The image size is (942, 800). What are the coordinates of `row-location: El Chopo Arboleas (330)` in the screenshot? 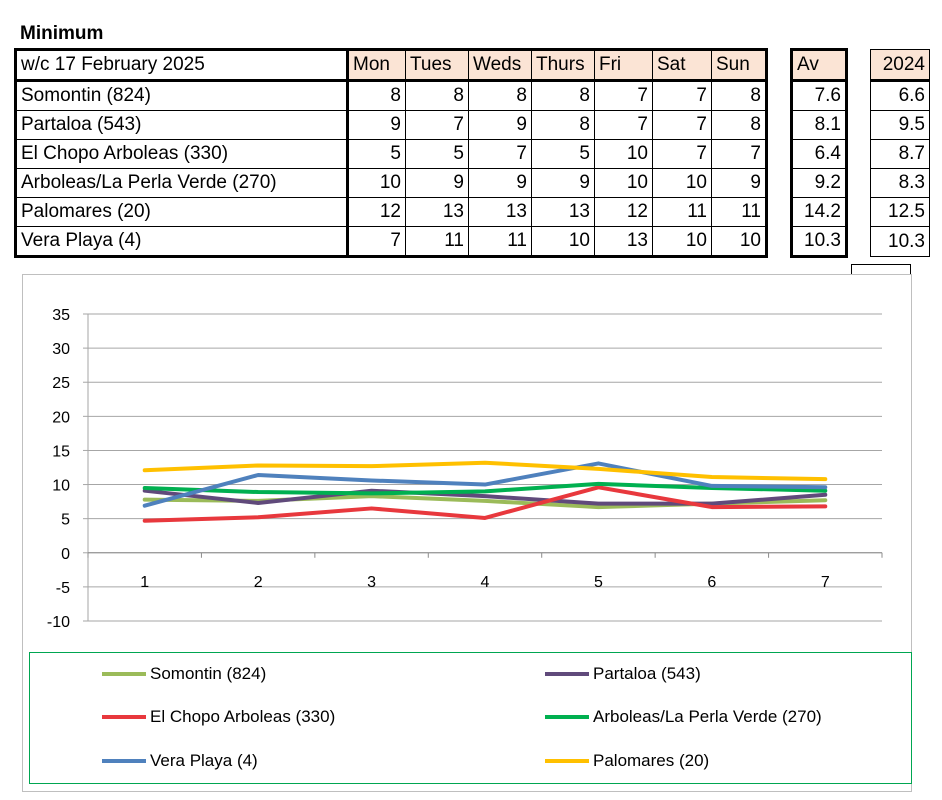 It's located at (181, 154).